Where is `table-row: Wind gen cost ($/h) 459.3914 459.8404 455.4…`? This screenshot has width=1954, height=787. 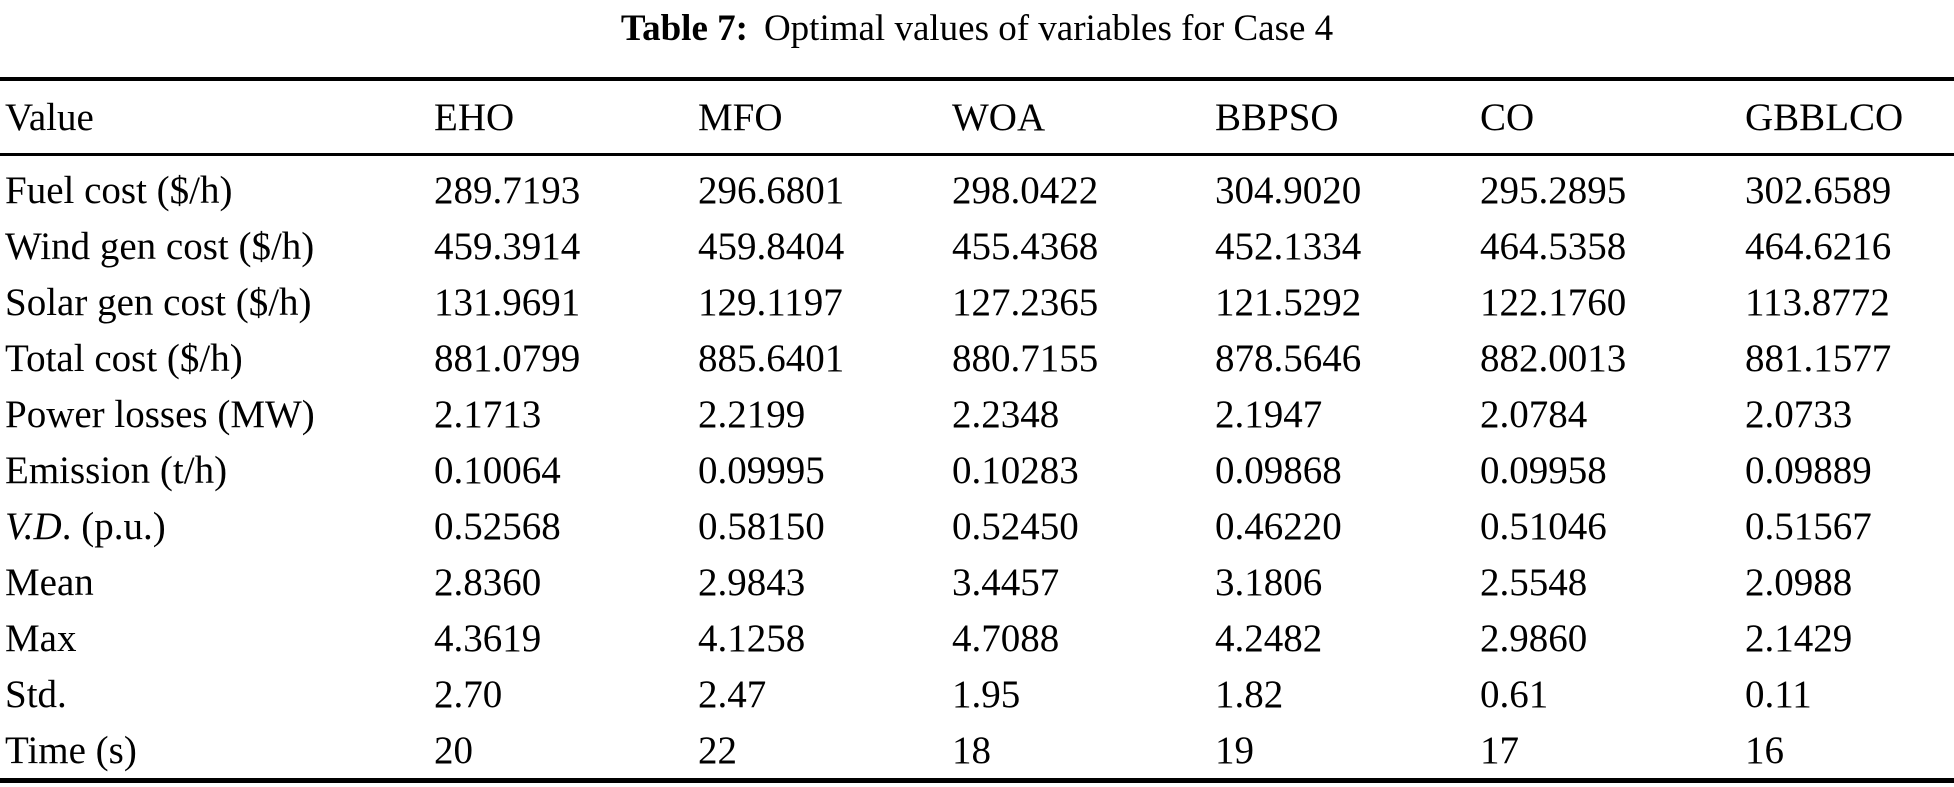 table-row: Wind gen cost ($/h) 459.3914 459.8404 455.4… is located at coordinates (977, 246).